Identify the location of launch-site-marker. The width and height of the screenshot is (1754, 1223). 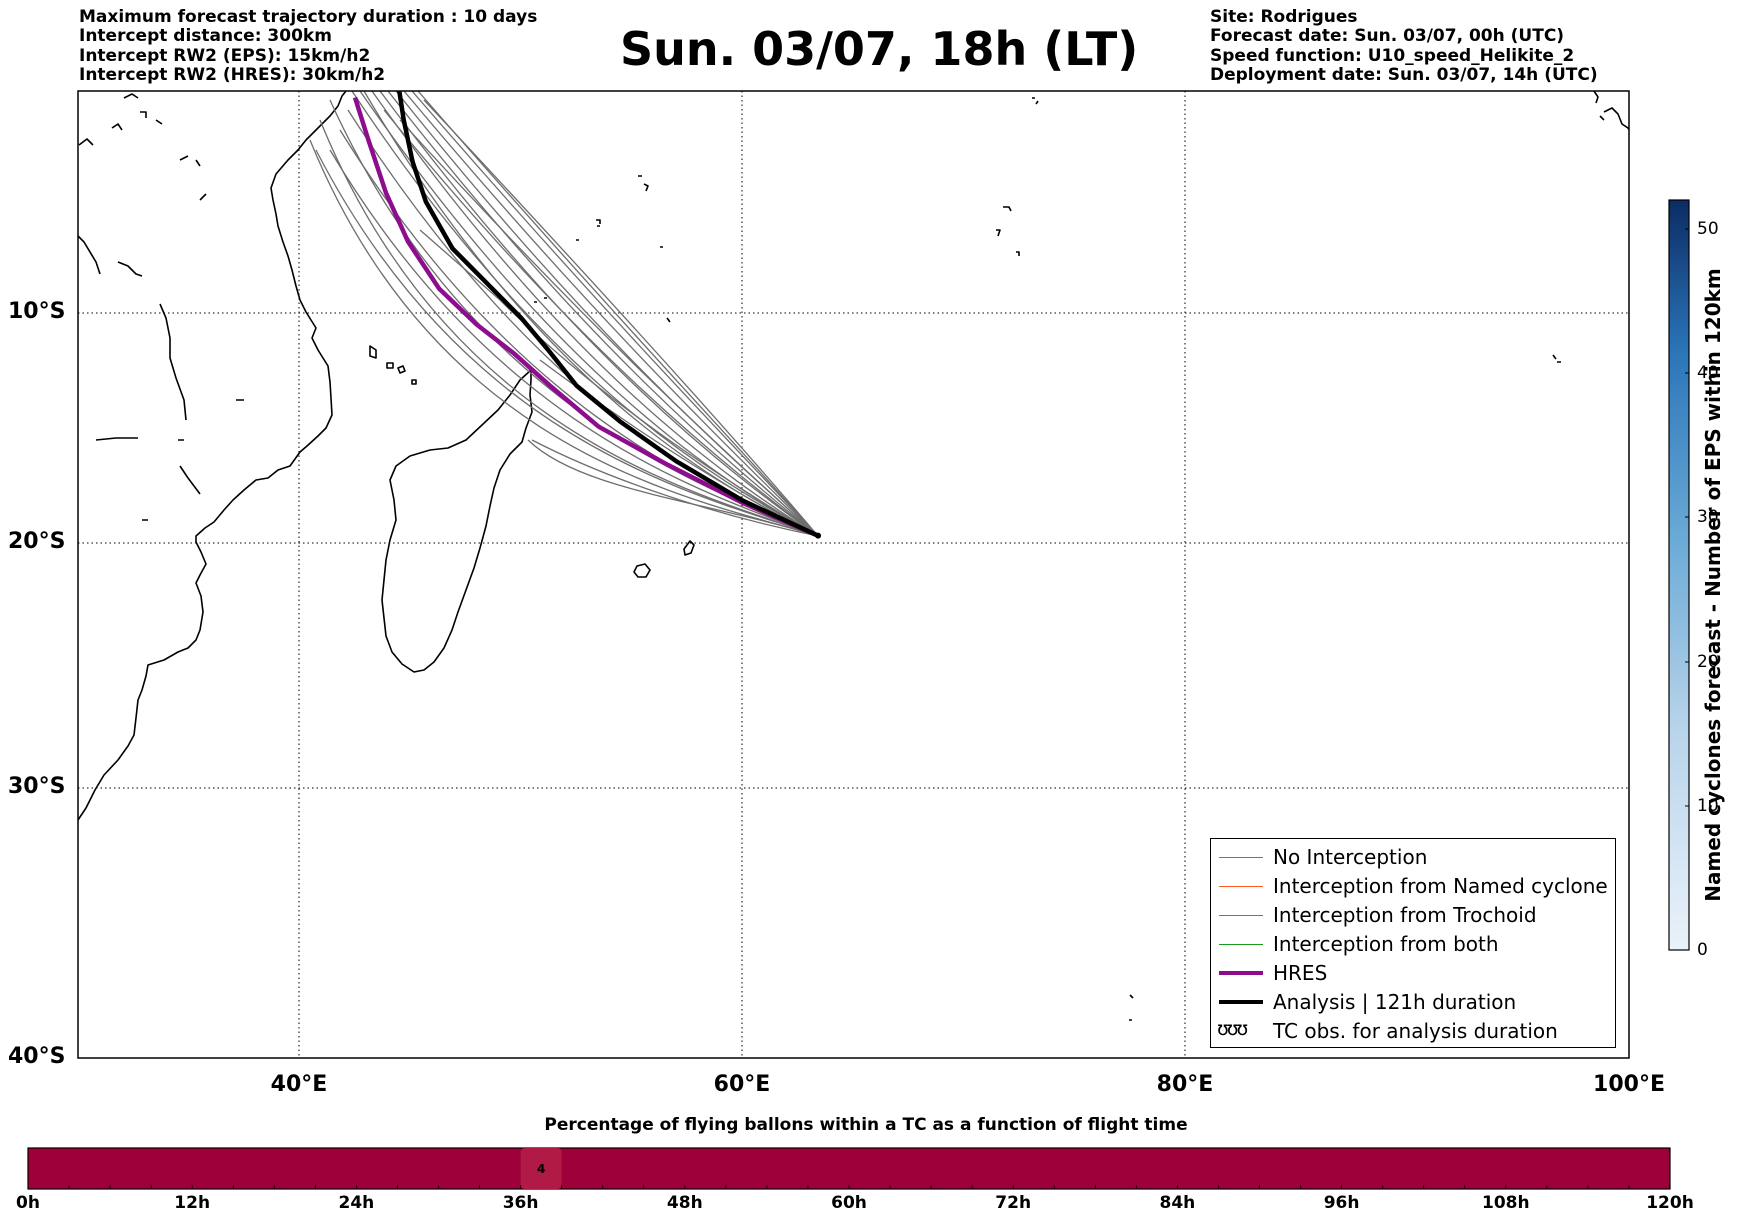
(818, 535).